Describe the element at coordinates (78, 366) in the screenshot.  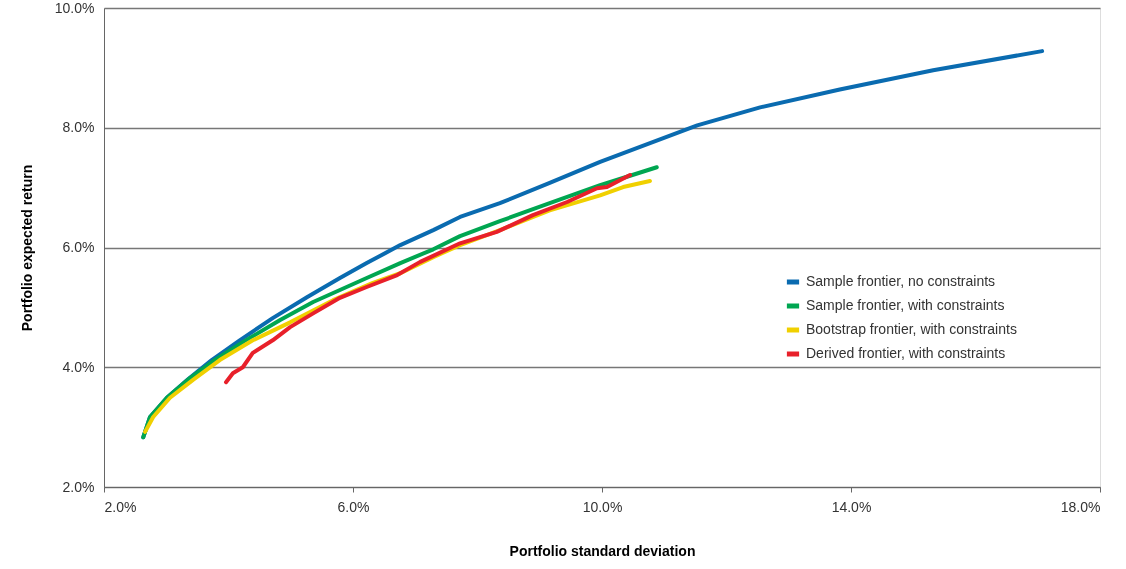
I see `y-tick-label: 4.0%` at that location.